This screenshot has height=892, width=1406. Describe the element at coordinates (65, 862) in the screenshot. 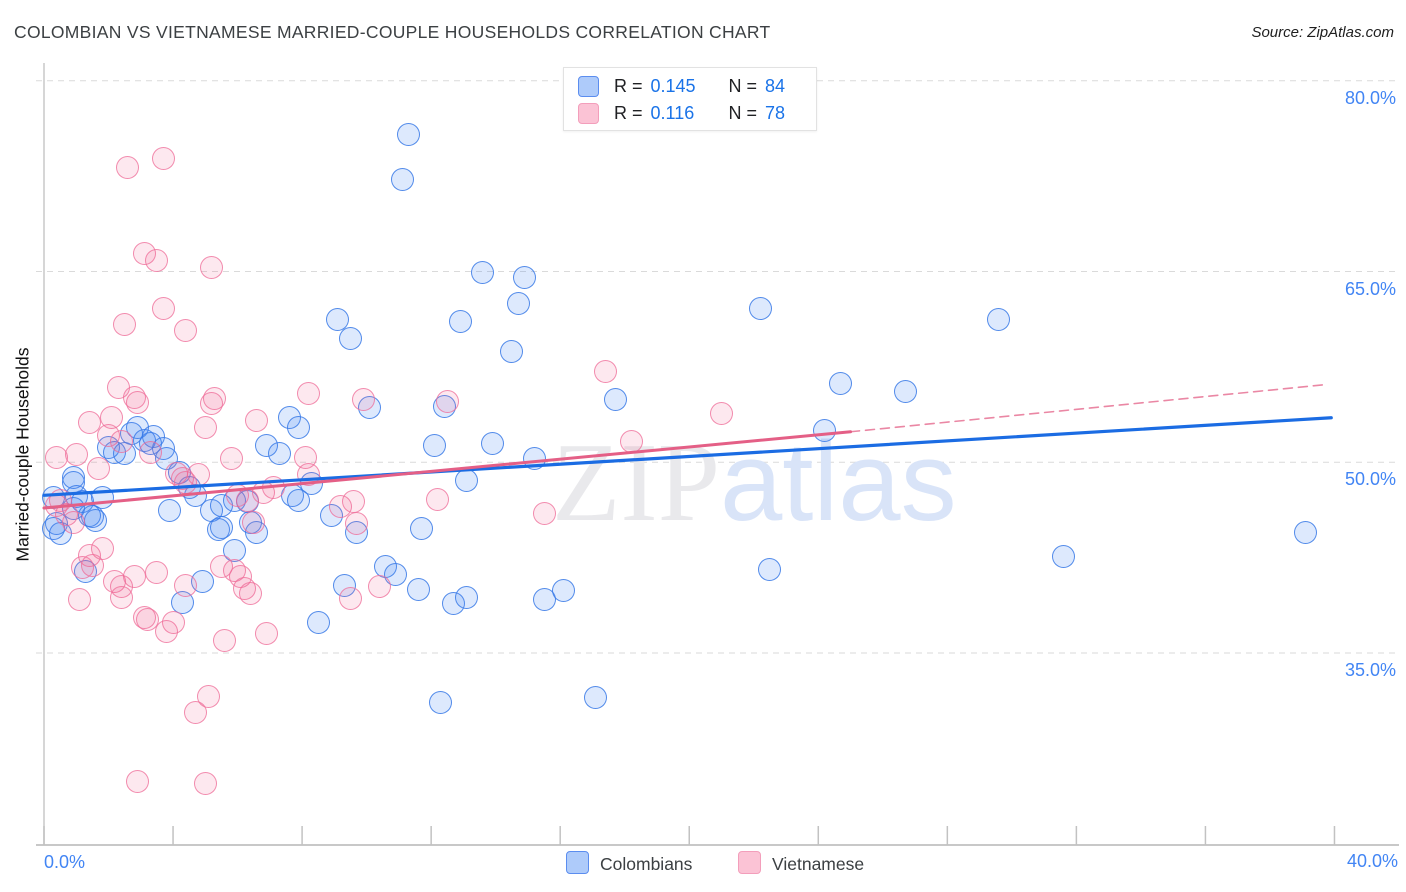

I see `x-axis-min-label: 0.0%` at that location.